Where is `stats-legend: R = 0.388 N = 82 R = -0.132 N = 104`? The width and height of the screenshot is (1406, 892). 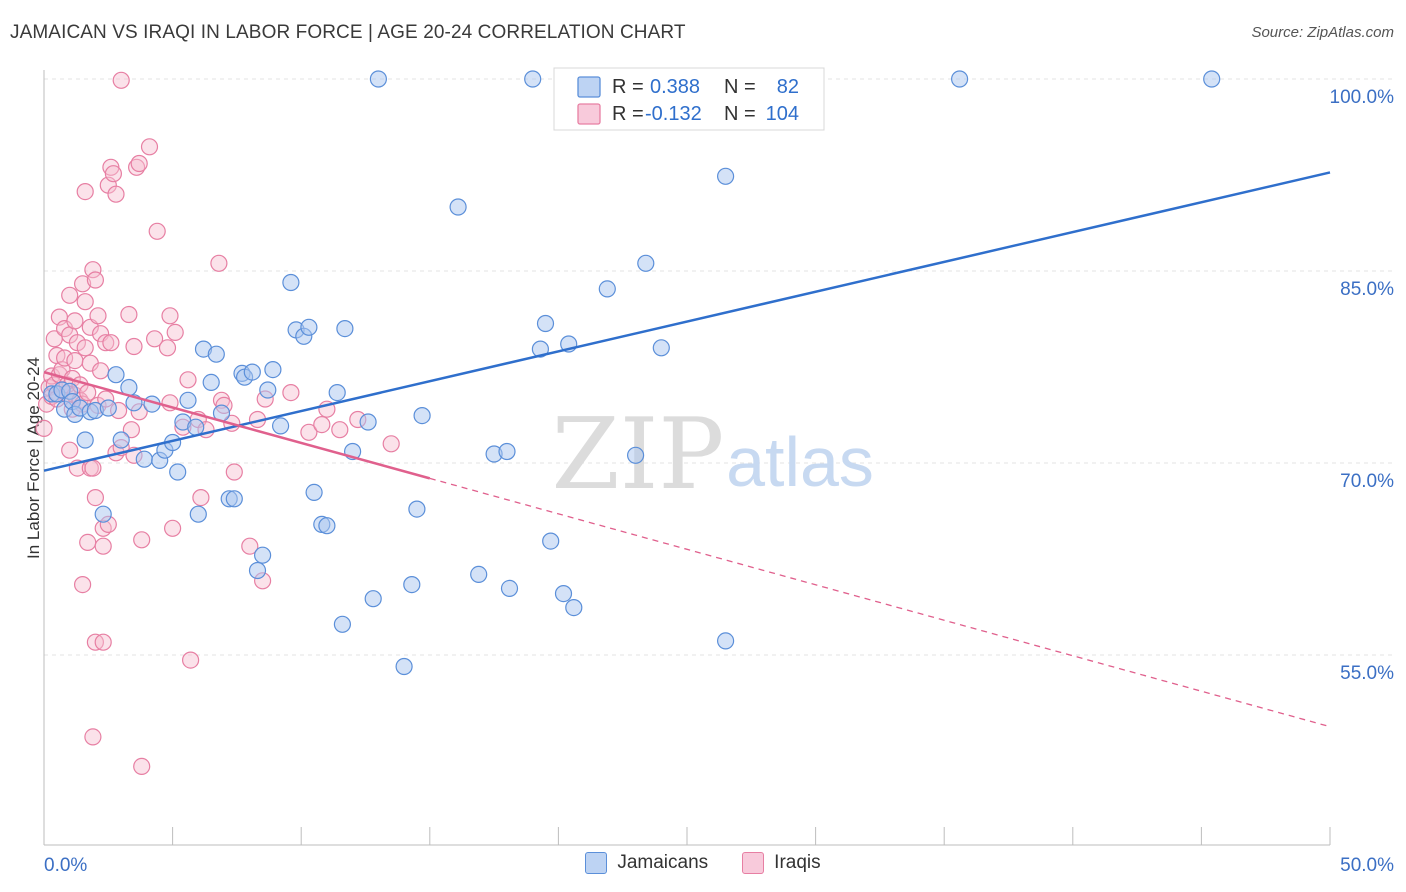
stats-legend: R = 0.388 N = 82 R = -0.132 N = 104 is located at coordinates (689, 99).